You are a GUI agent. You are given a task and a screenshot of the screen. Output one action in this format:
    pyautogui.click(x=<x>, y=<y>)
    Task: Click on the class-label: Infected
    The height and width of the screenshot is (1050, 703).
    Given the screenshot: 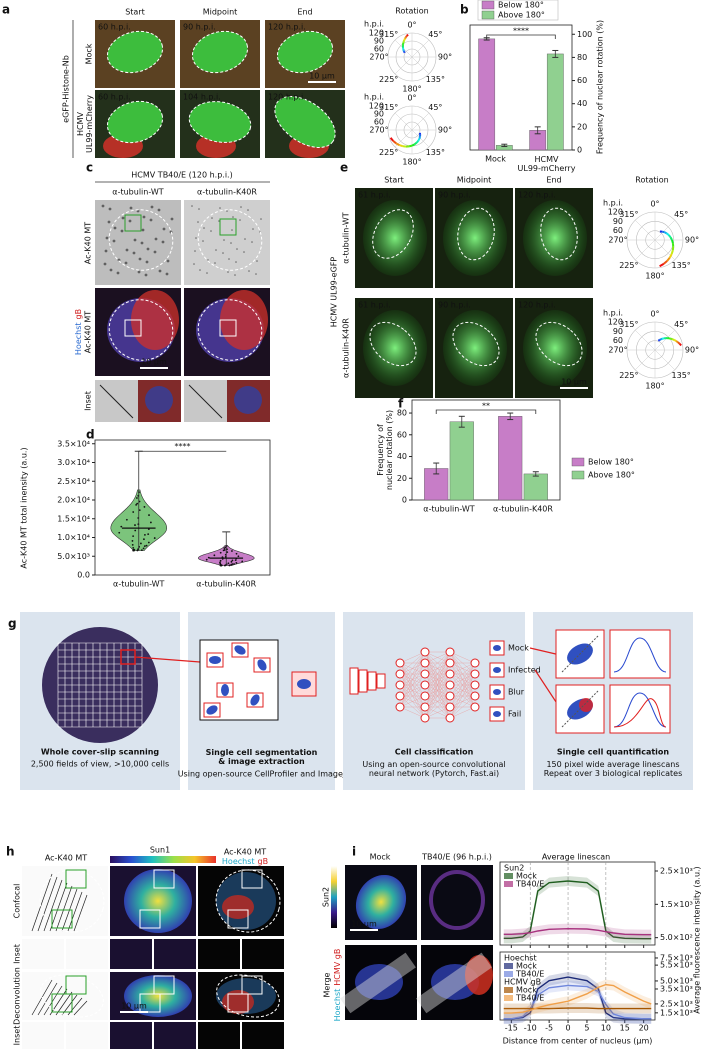 What is the action you would take?
    pyautogui.click(x=524, y=670)
    